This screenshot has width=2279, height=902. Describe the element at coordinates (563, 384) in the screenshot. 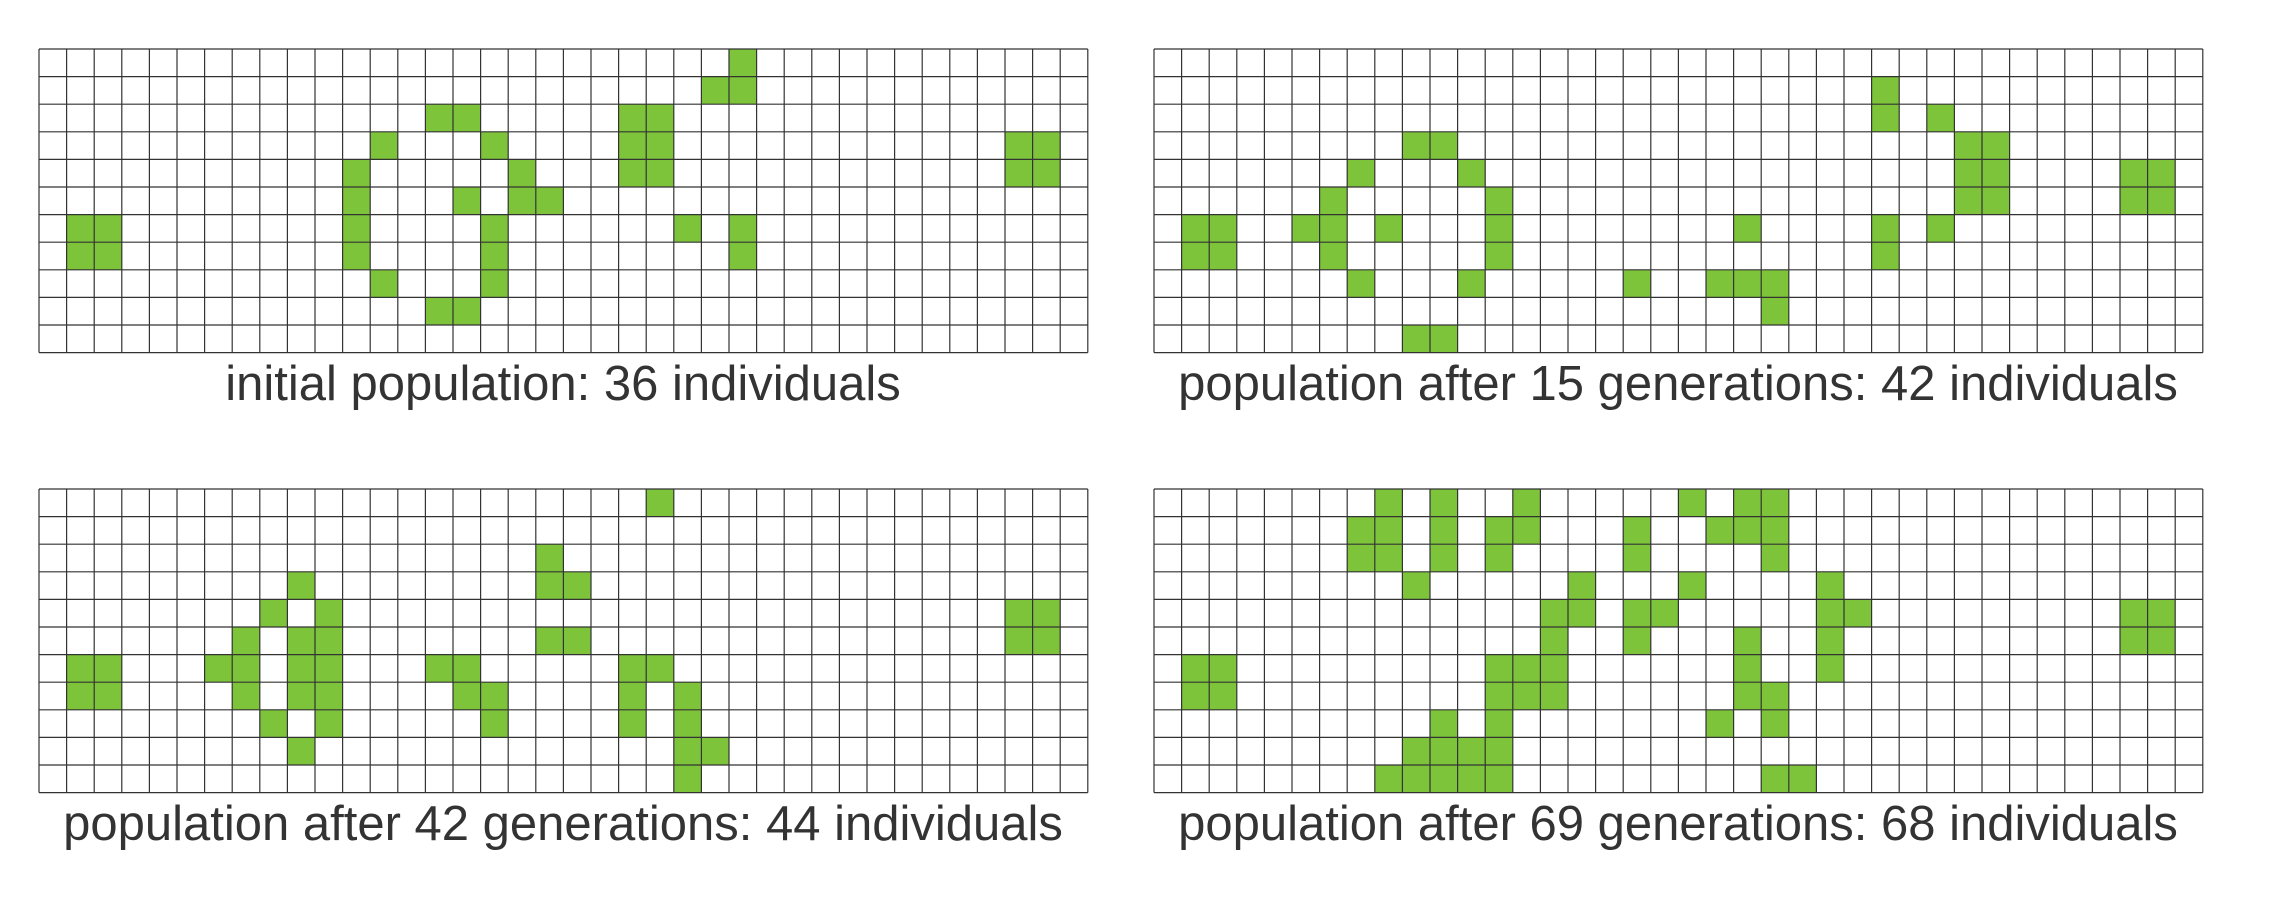

I see `panel-caption: initial population: 36 individuals` at that location.